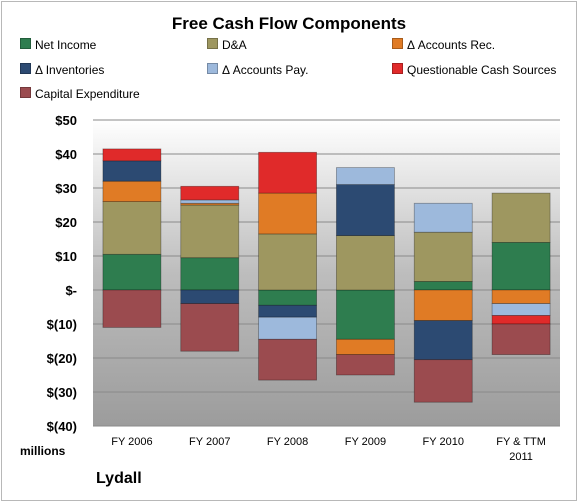 The image size is (578, 502). Describe the element at coordinates (66, 120) in the screenshot. I see `y-tick-label: $50` at that location.